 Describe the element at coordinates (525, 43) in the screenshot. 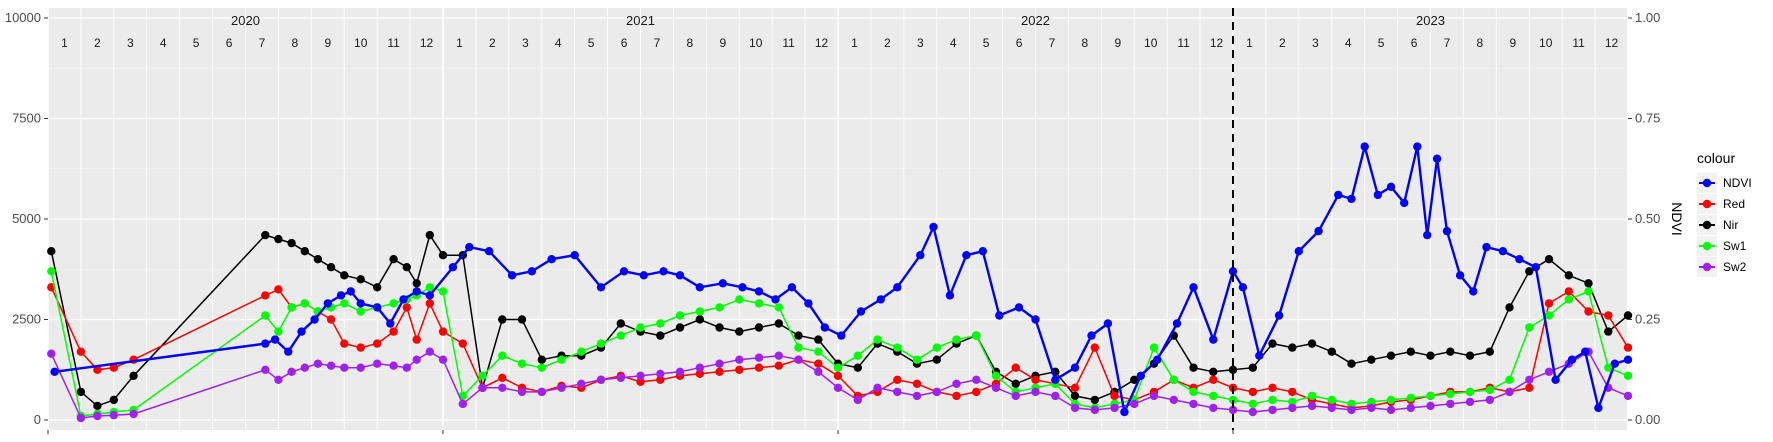

I see `month-label: 3` at that location.